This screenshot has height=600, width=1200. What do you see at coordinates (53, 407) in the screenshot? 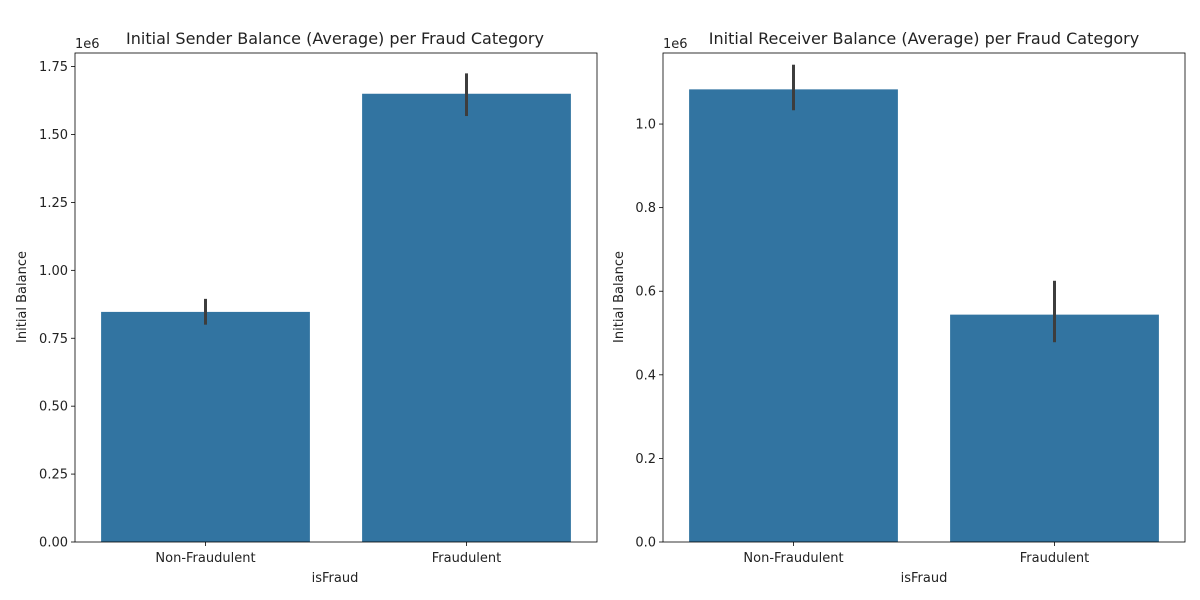
I see `y-tick-label: 0.50` at bounding box center [53, 407].